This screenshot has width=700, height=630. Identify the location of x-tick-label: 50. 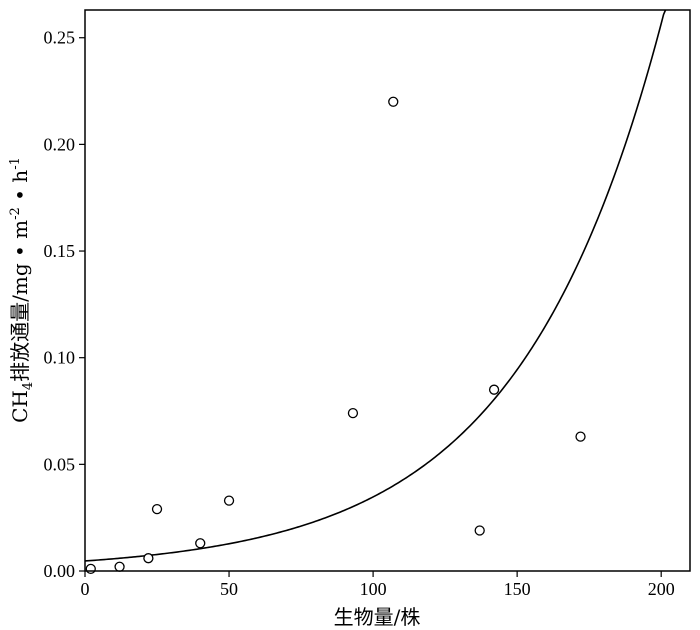
(229, 589).